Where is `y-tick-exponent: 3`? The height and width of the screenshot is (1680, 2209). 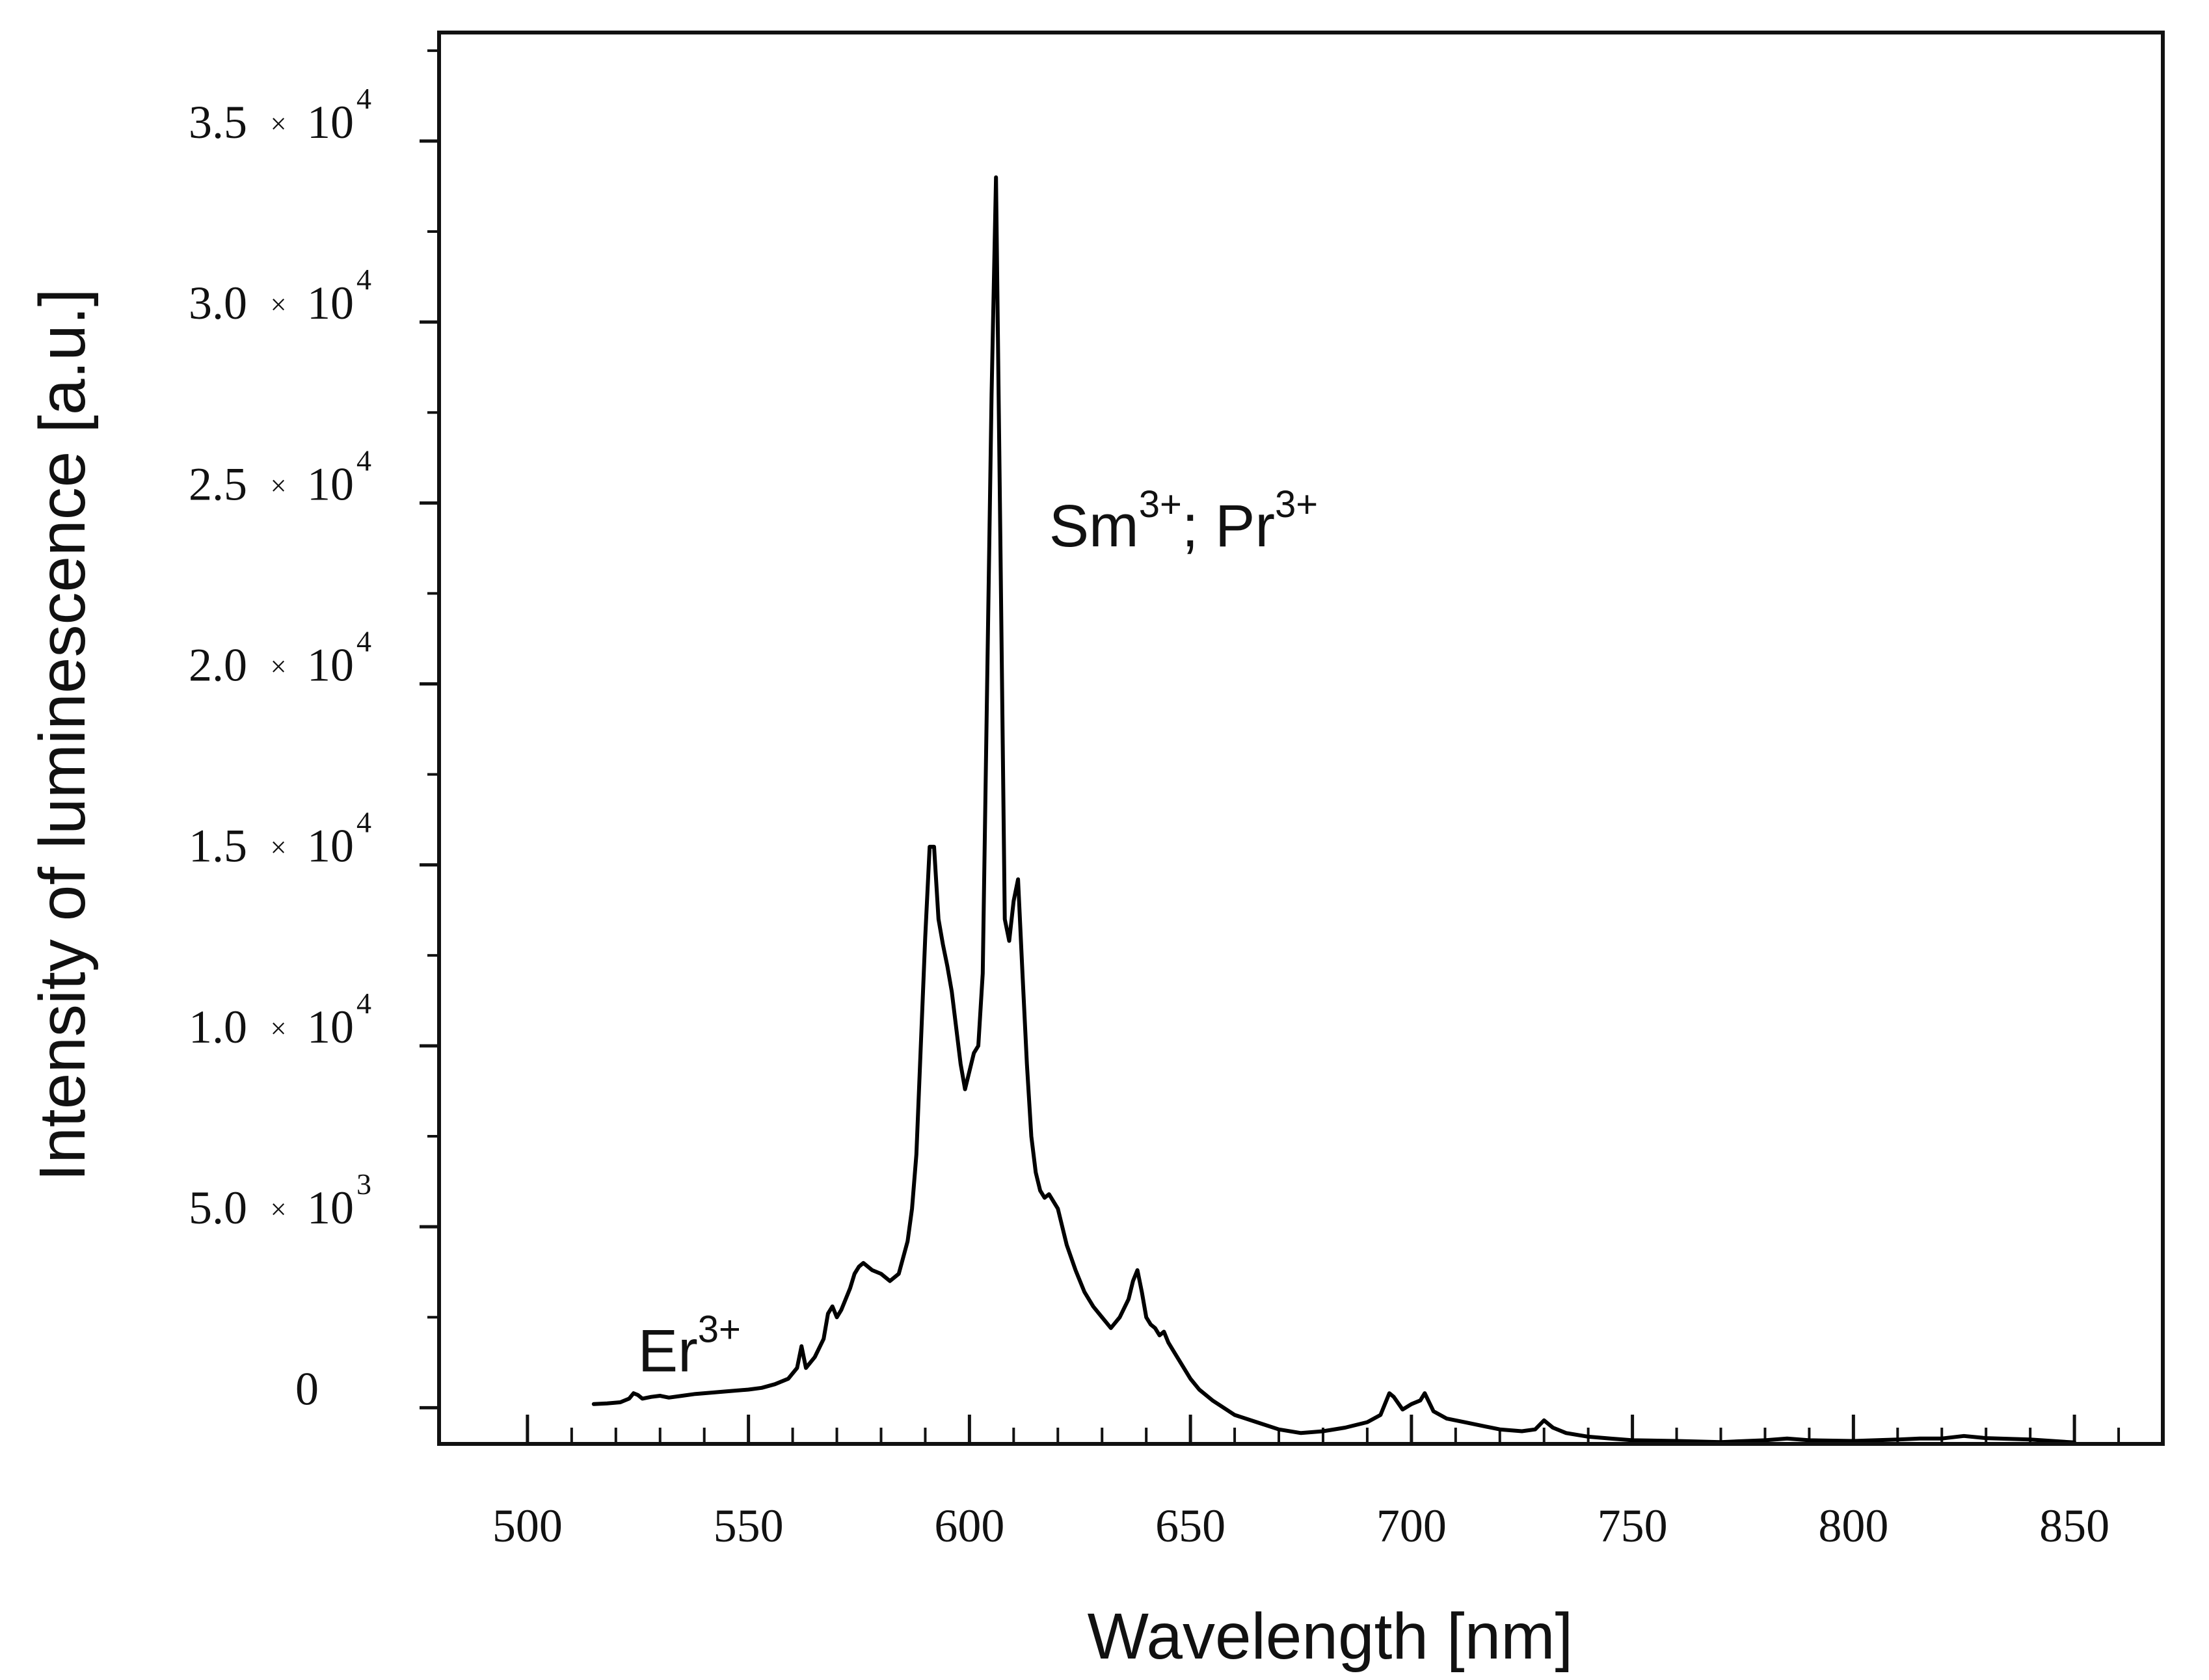 y-tick-exponent: 3 is located at coordinates (363, 1184).